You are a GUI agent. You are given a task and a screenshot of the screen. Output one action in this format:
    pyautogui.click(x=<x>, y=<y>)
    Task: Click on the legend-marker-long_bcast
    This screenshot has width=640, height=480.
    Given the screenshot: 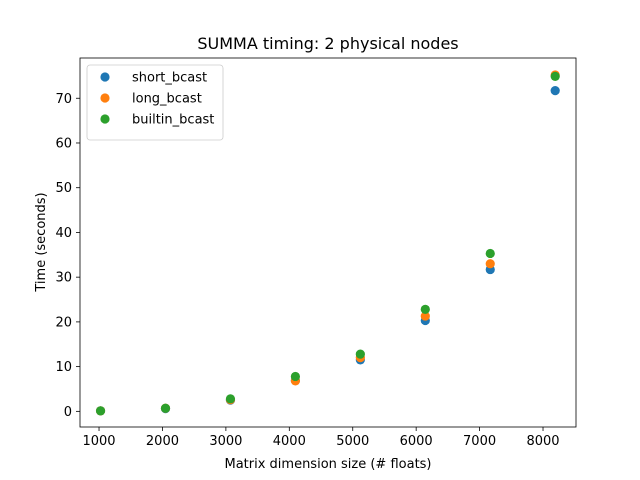 What is the action you would take?
    pyautogui.click(x=105, y=98)
    